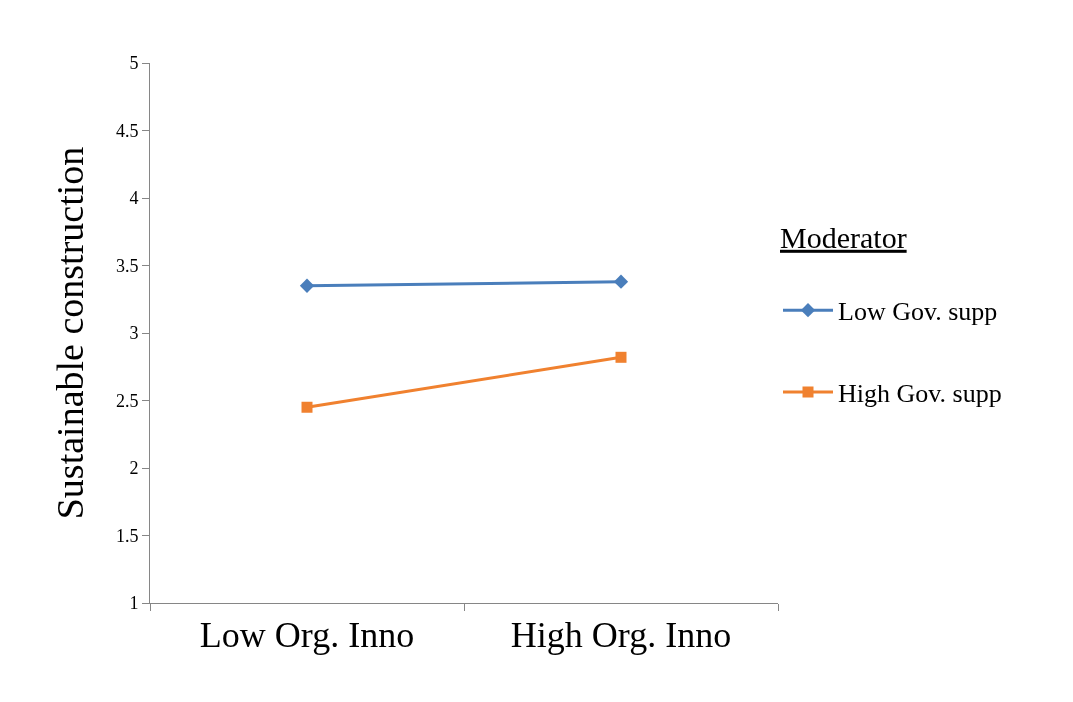 This screenshot has height=702, width=1073. What do you see at coordinates (843, 237) in the screenshot?
I see `legend-title: Moderator` at bounding box center [843, 237].